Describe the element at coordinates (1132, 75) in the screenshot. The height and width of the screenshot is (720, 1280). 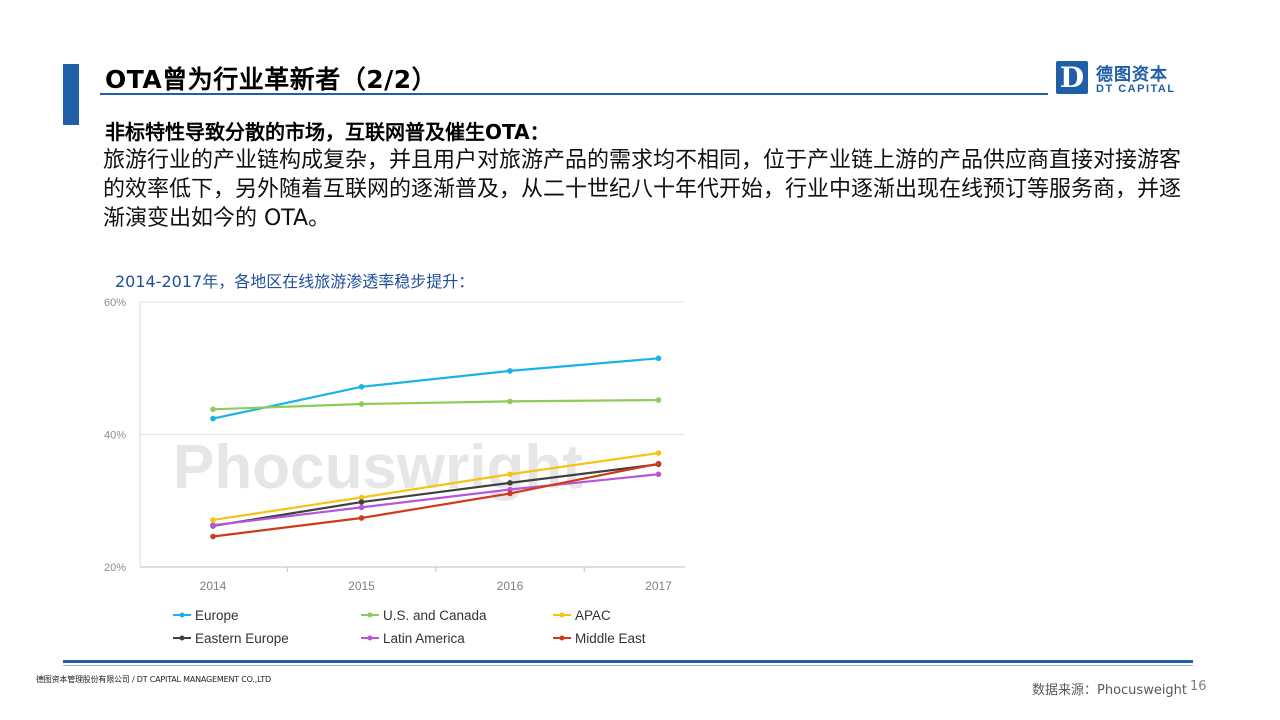
I see `logo-chinese-name: 德图资本` at that location.